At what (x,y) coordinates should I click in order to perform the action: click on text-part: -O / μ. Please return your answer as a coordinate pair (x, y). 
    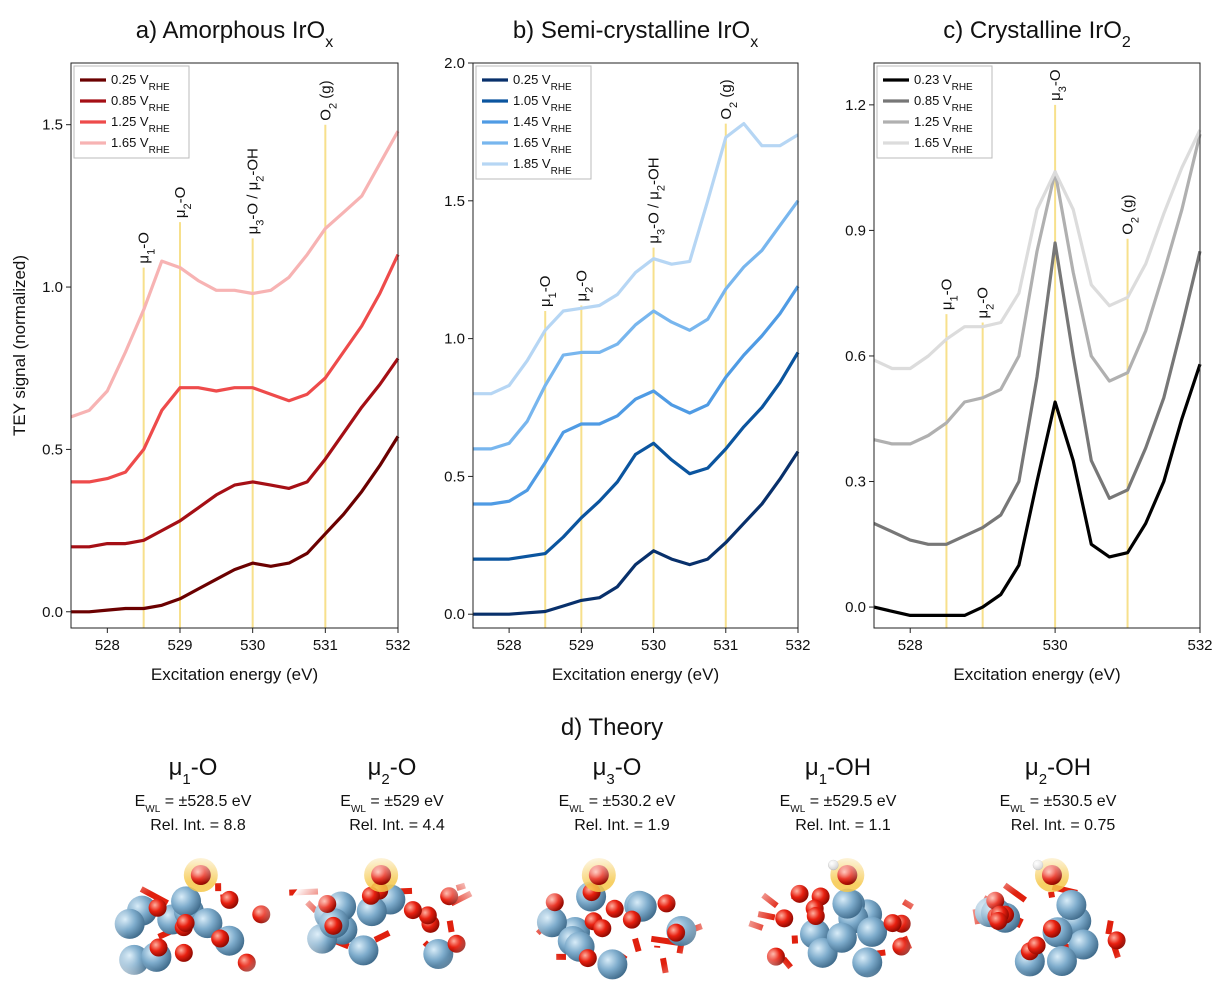
    Looking at the image, I should click on (253, 201).